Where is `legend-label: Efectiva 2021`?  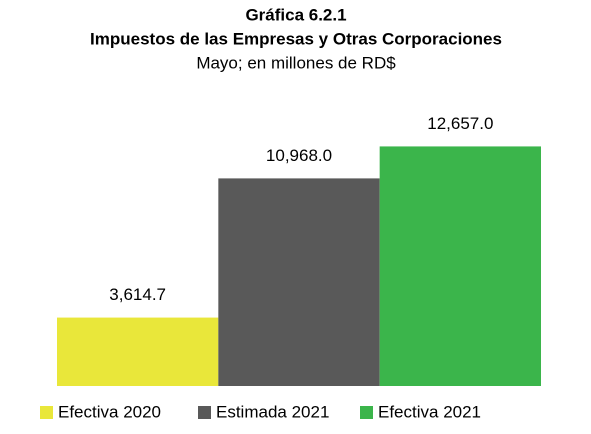 legend-label: Efectiva 2021 is located at coordinates (429, 411).